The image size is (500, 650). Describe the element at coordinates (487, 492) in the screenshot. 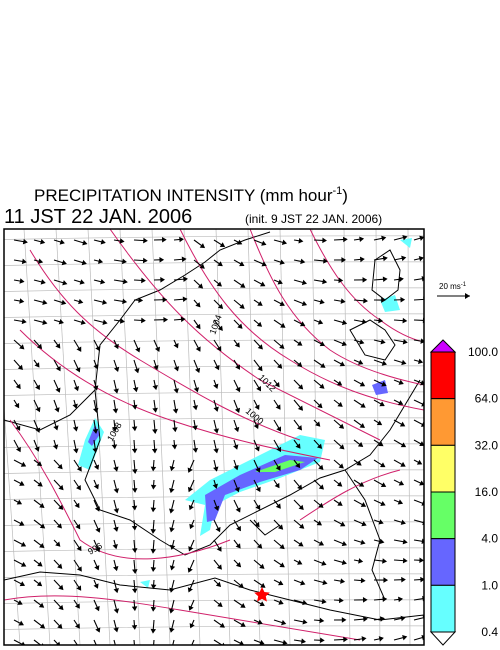

I see `legend-label: 16.0` at that location.